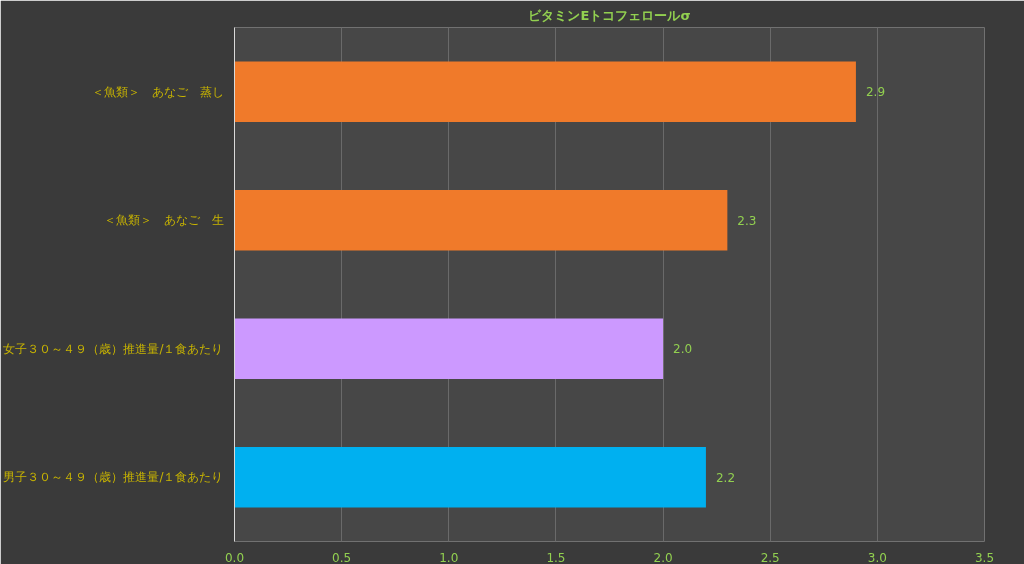 The height and width of the screenshot is (564, 1024). Describe the element at coordinates (747, 220) in the screenshot. I see `data-label: 2.3` at that location.